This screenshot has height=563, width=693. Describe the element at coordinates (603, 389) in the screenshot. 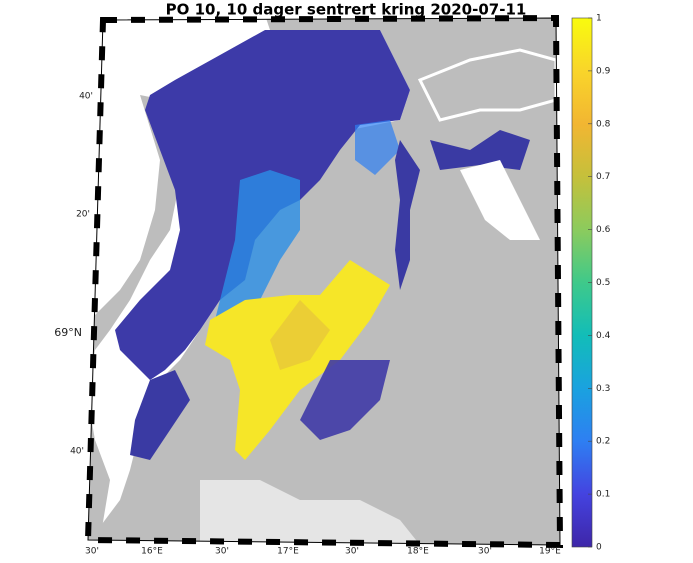

I see `colorbar-tick-label: 0.3` at that location.